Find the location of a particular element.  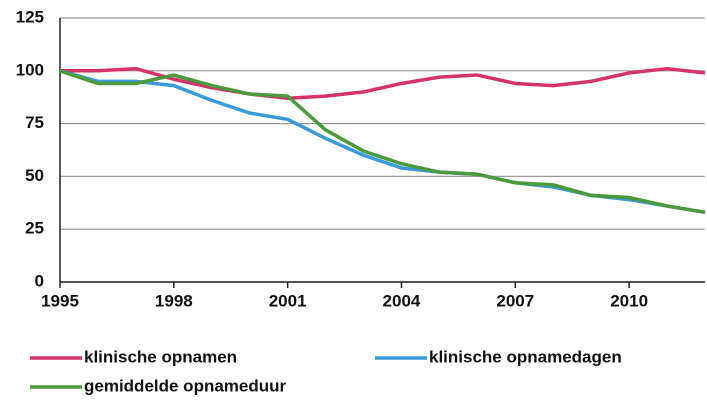

y-tick-label: 100 is located at coordinates (30, 69).